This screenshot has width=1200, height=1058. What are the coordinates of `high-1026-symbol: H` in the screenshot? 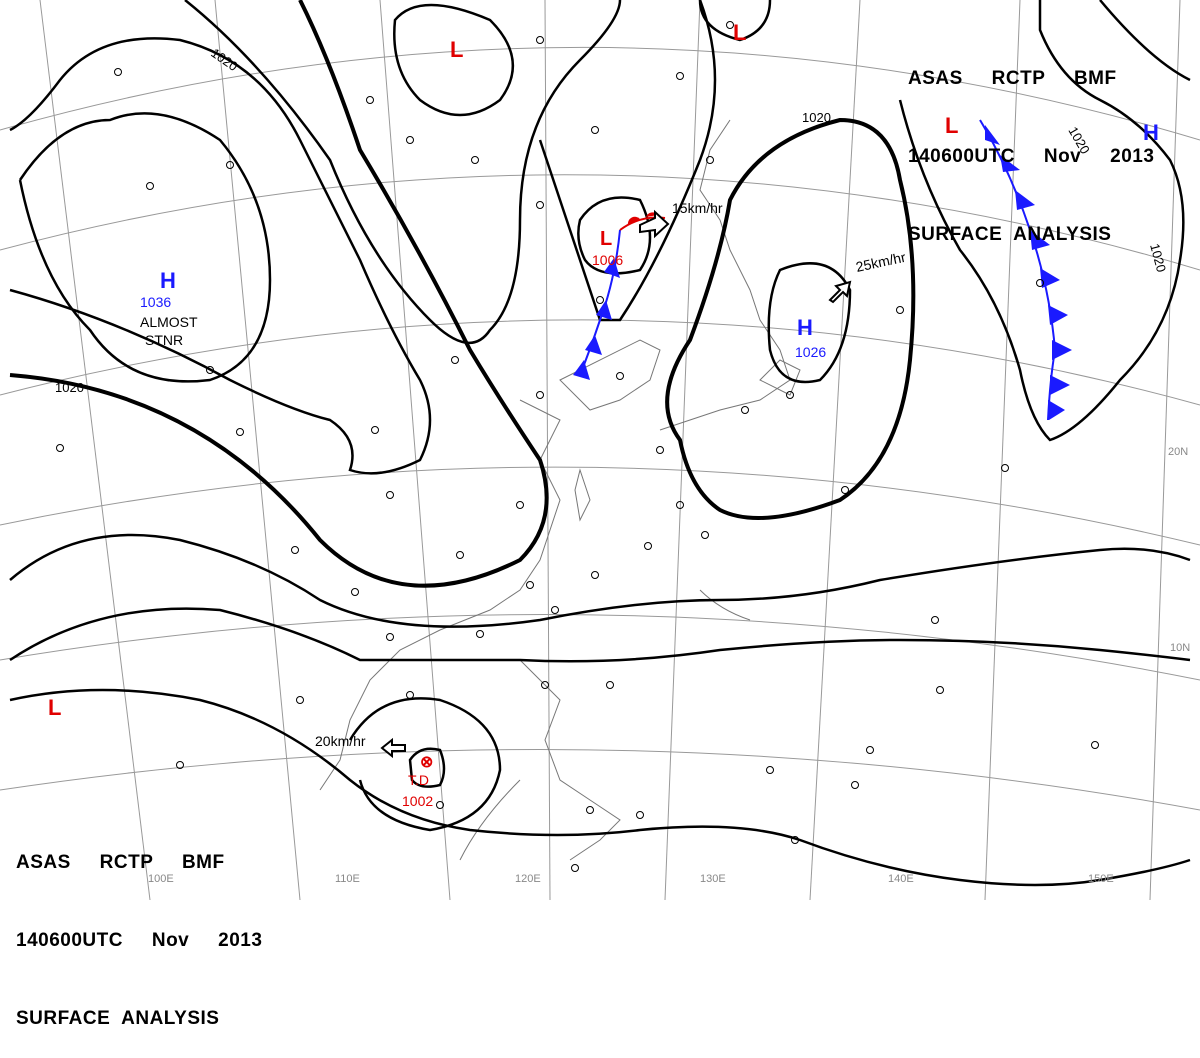 It's located at (805, 327).